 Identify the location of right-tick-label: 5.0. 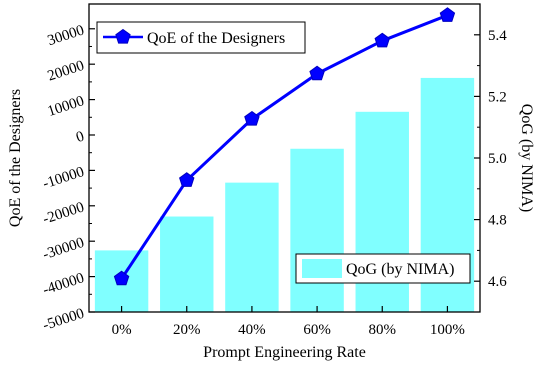
(497, 159).